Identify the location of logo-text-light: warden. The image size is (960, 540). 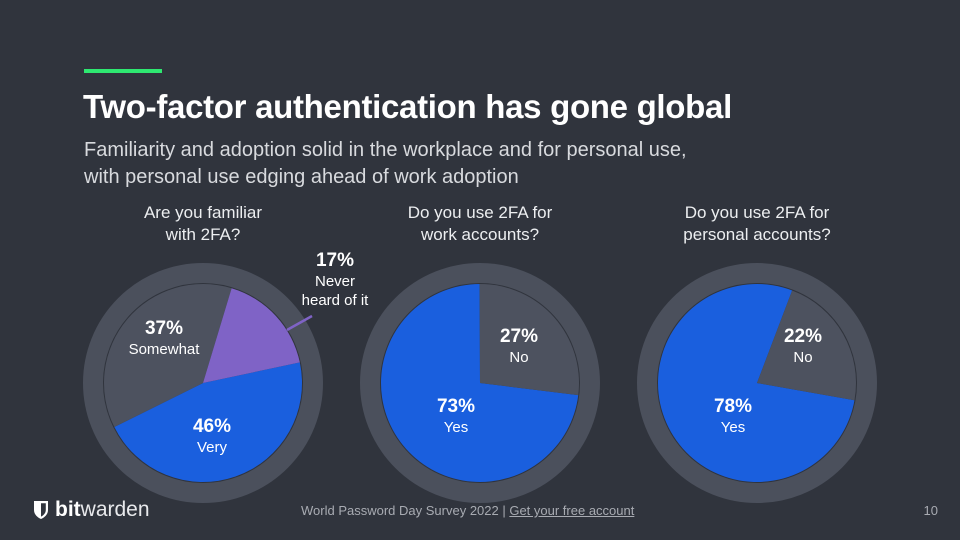
(115, 509).